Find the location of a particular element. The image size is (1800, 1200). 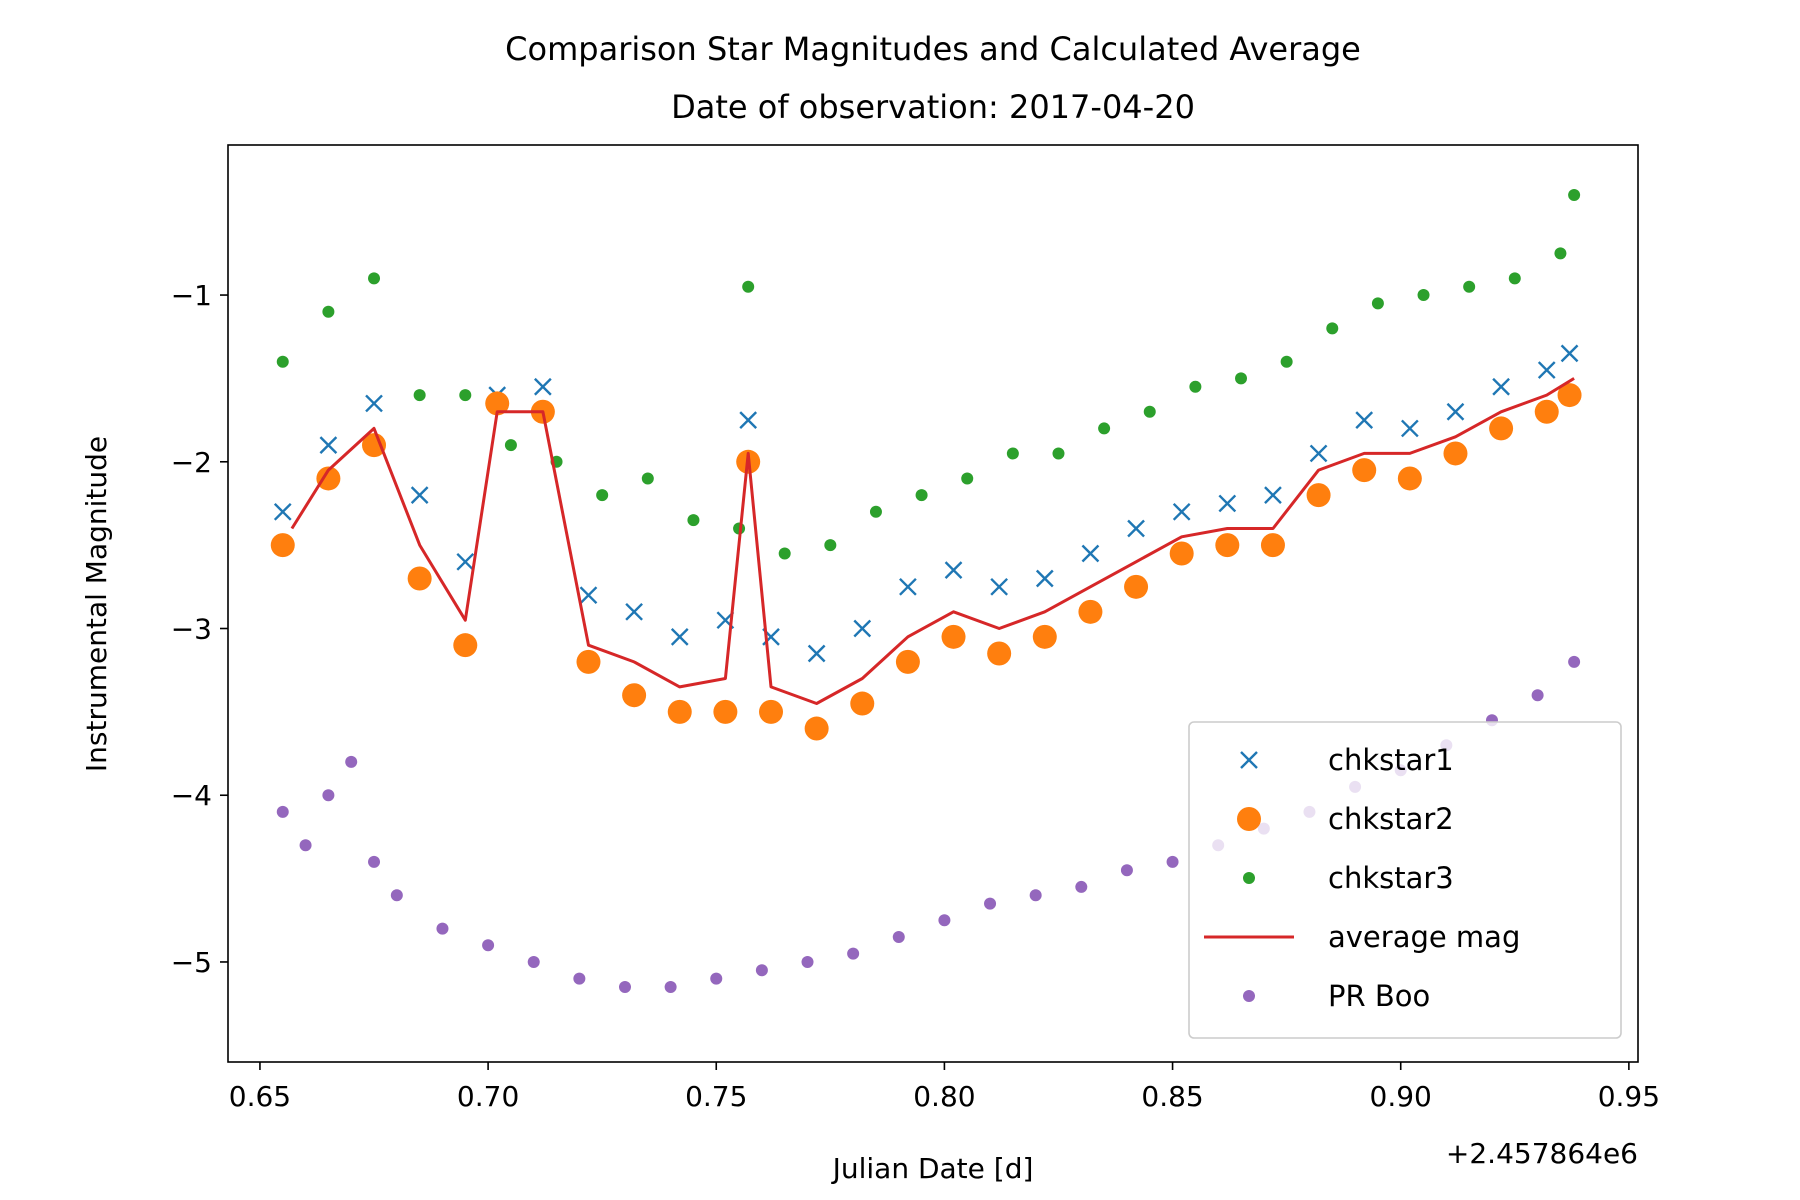

y-tick-label: −4 is located at coordinates (191, 795).